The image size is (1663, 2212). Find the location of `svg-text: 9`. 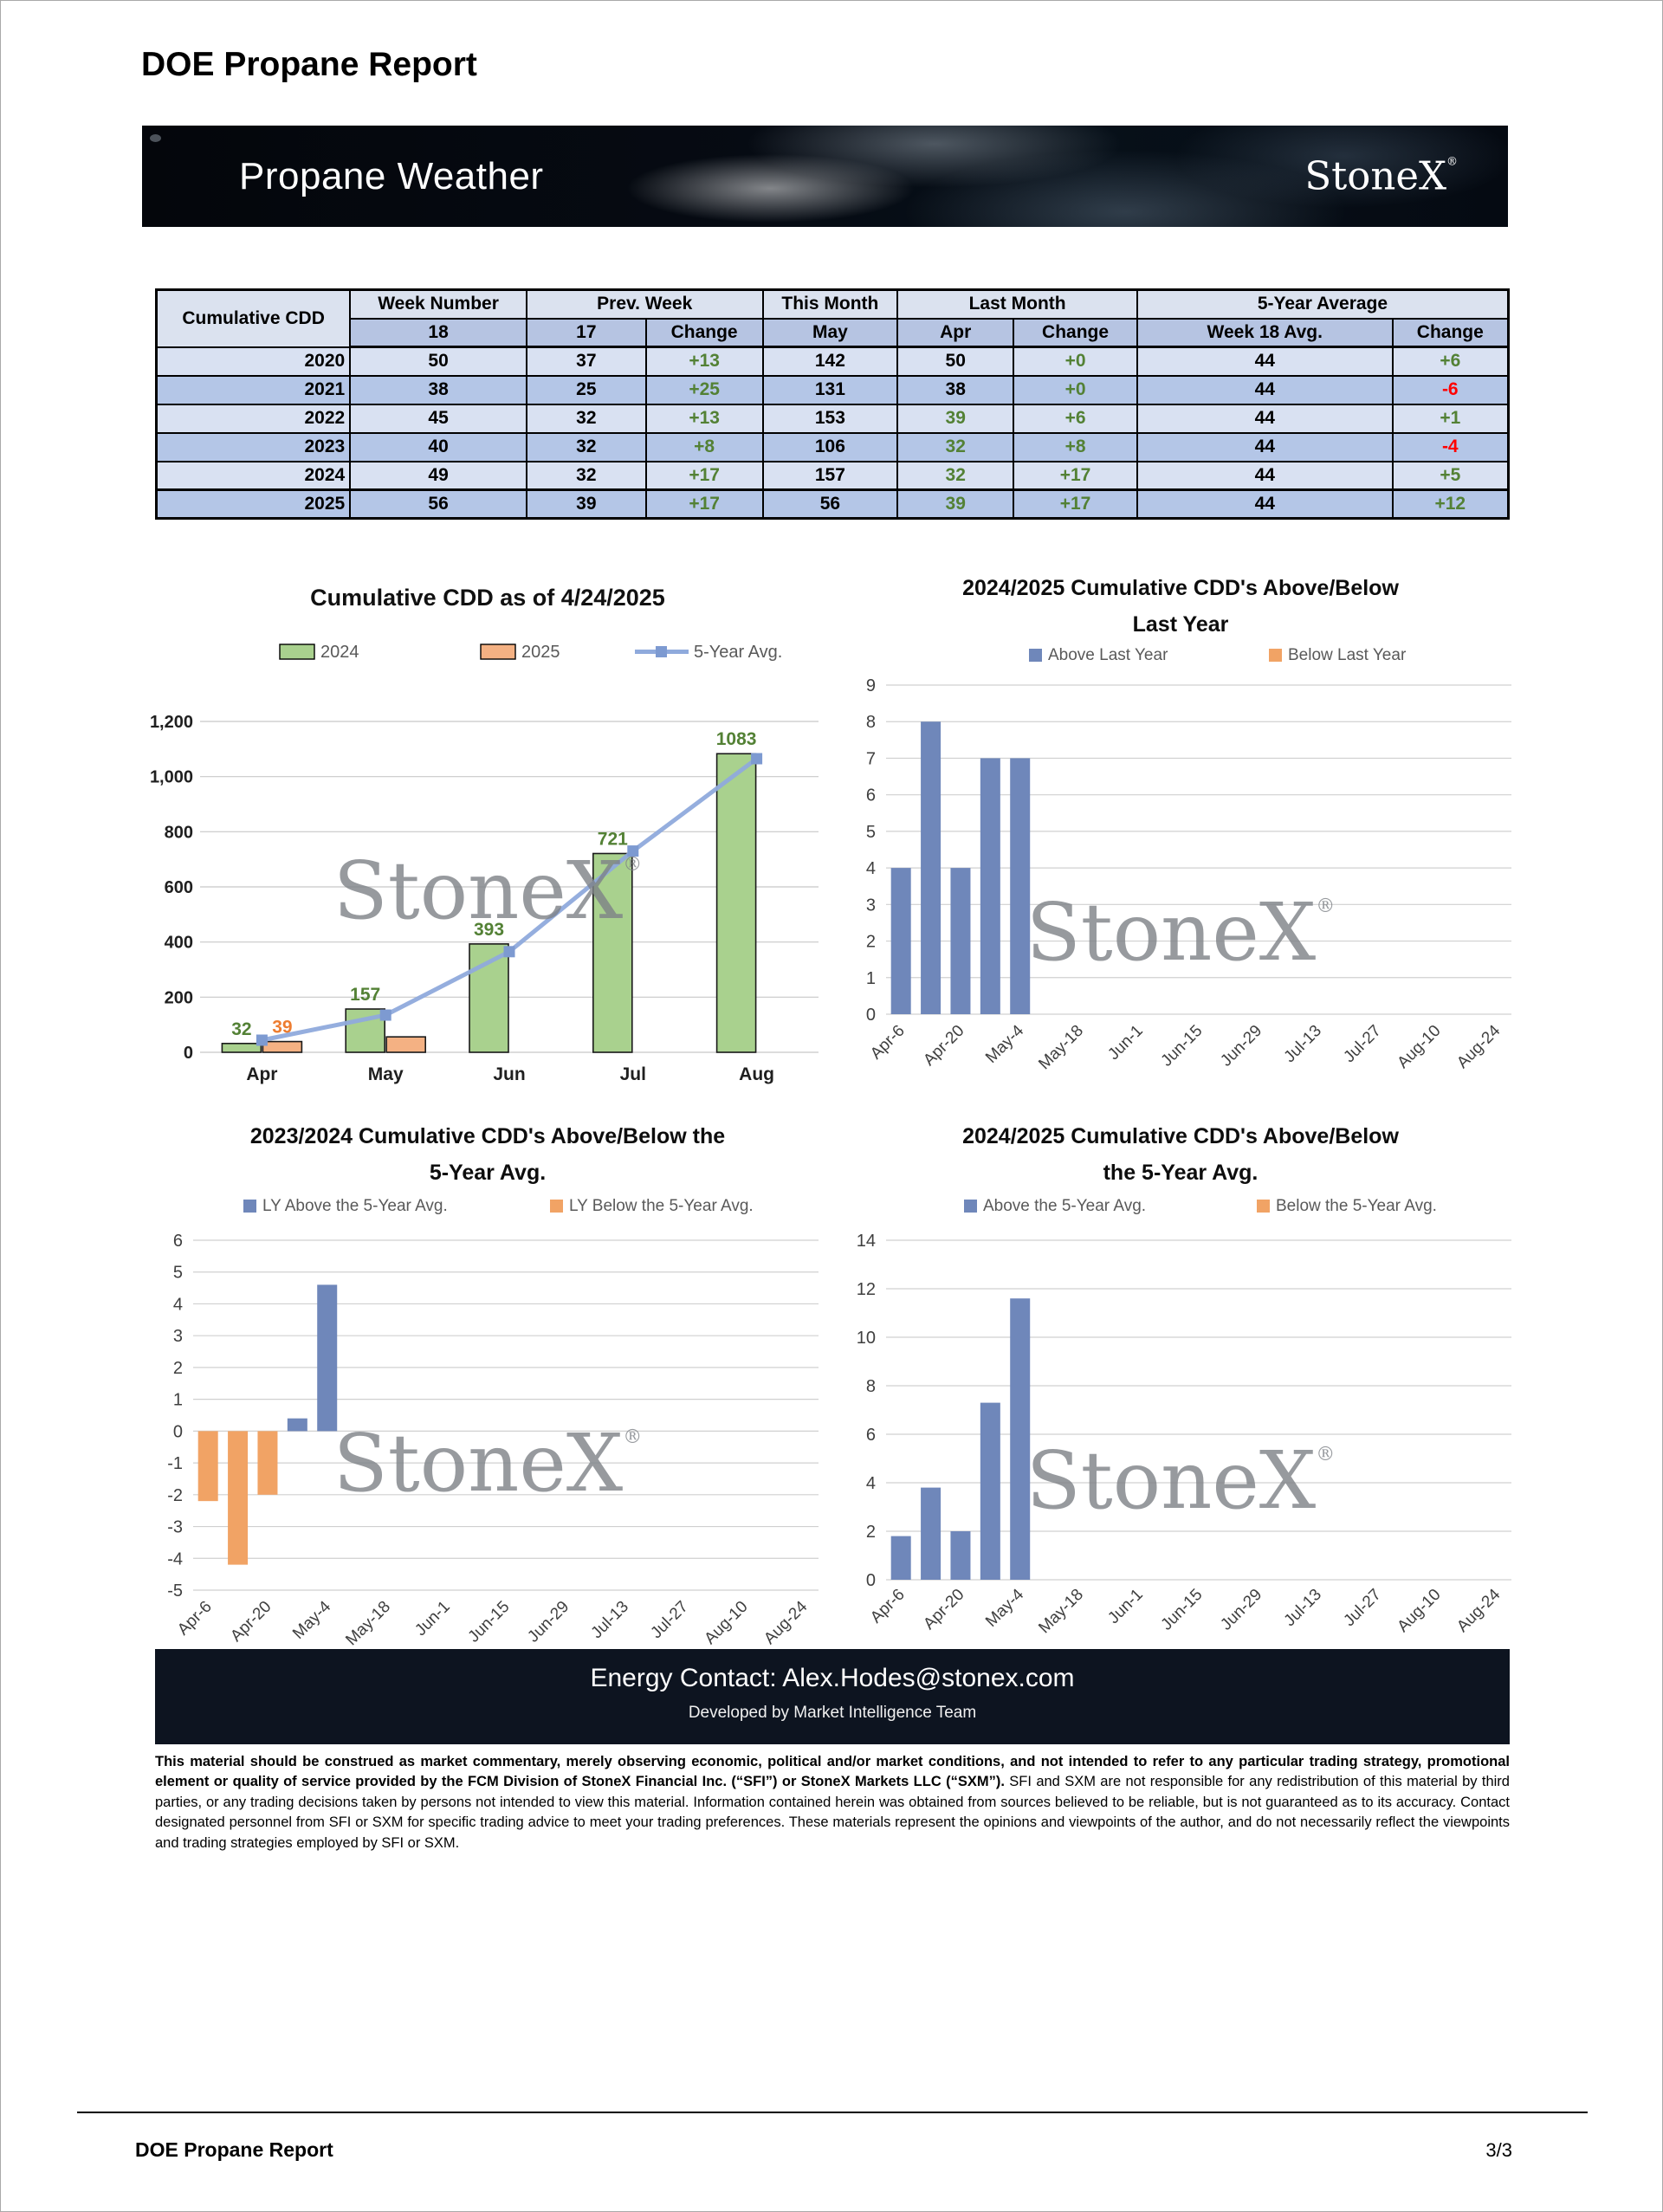

svg-text: 9 is located at coordinates (871, 685).